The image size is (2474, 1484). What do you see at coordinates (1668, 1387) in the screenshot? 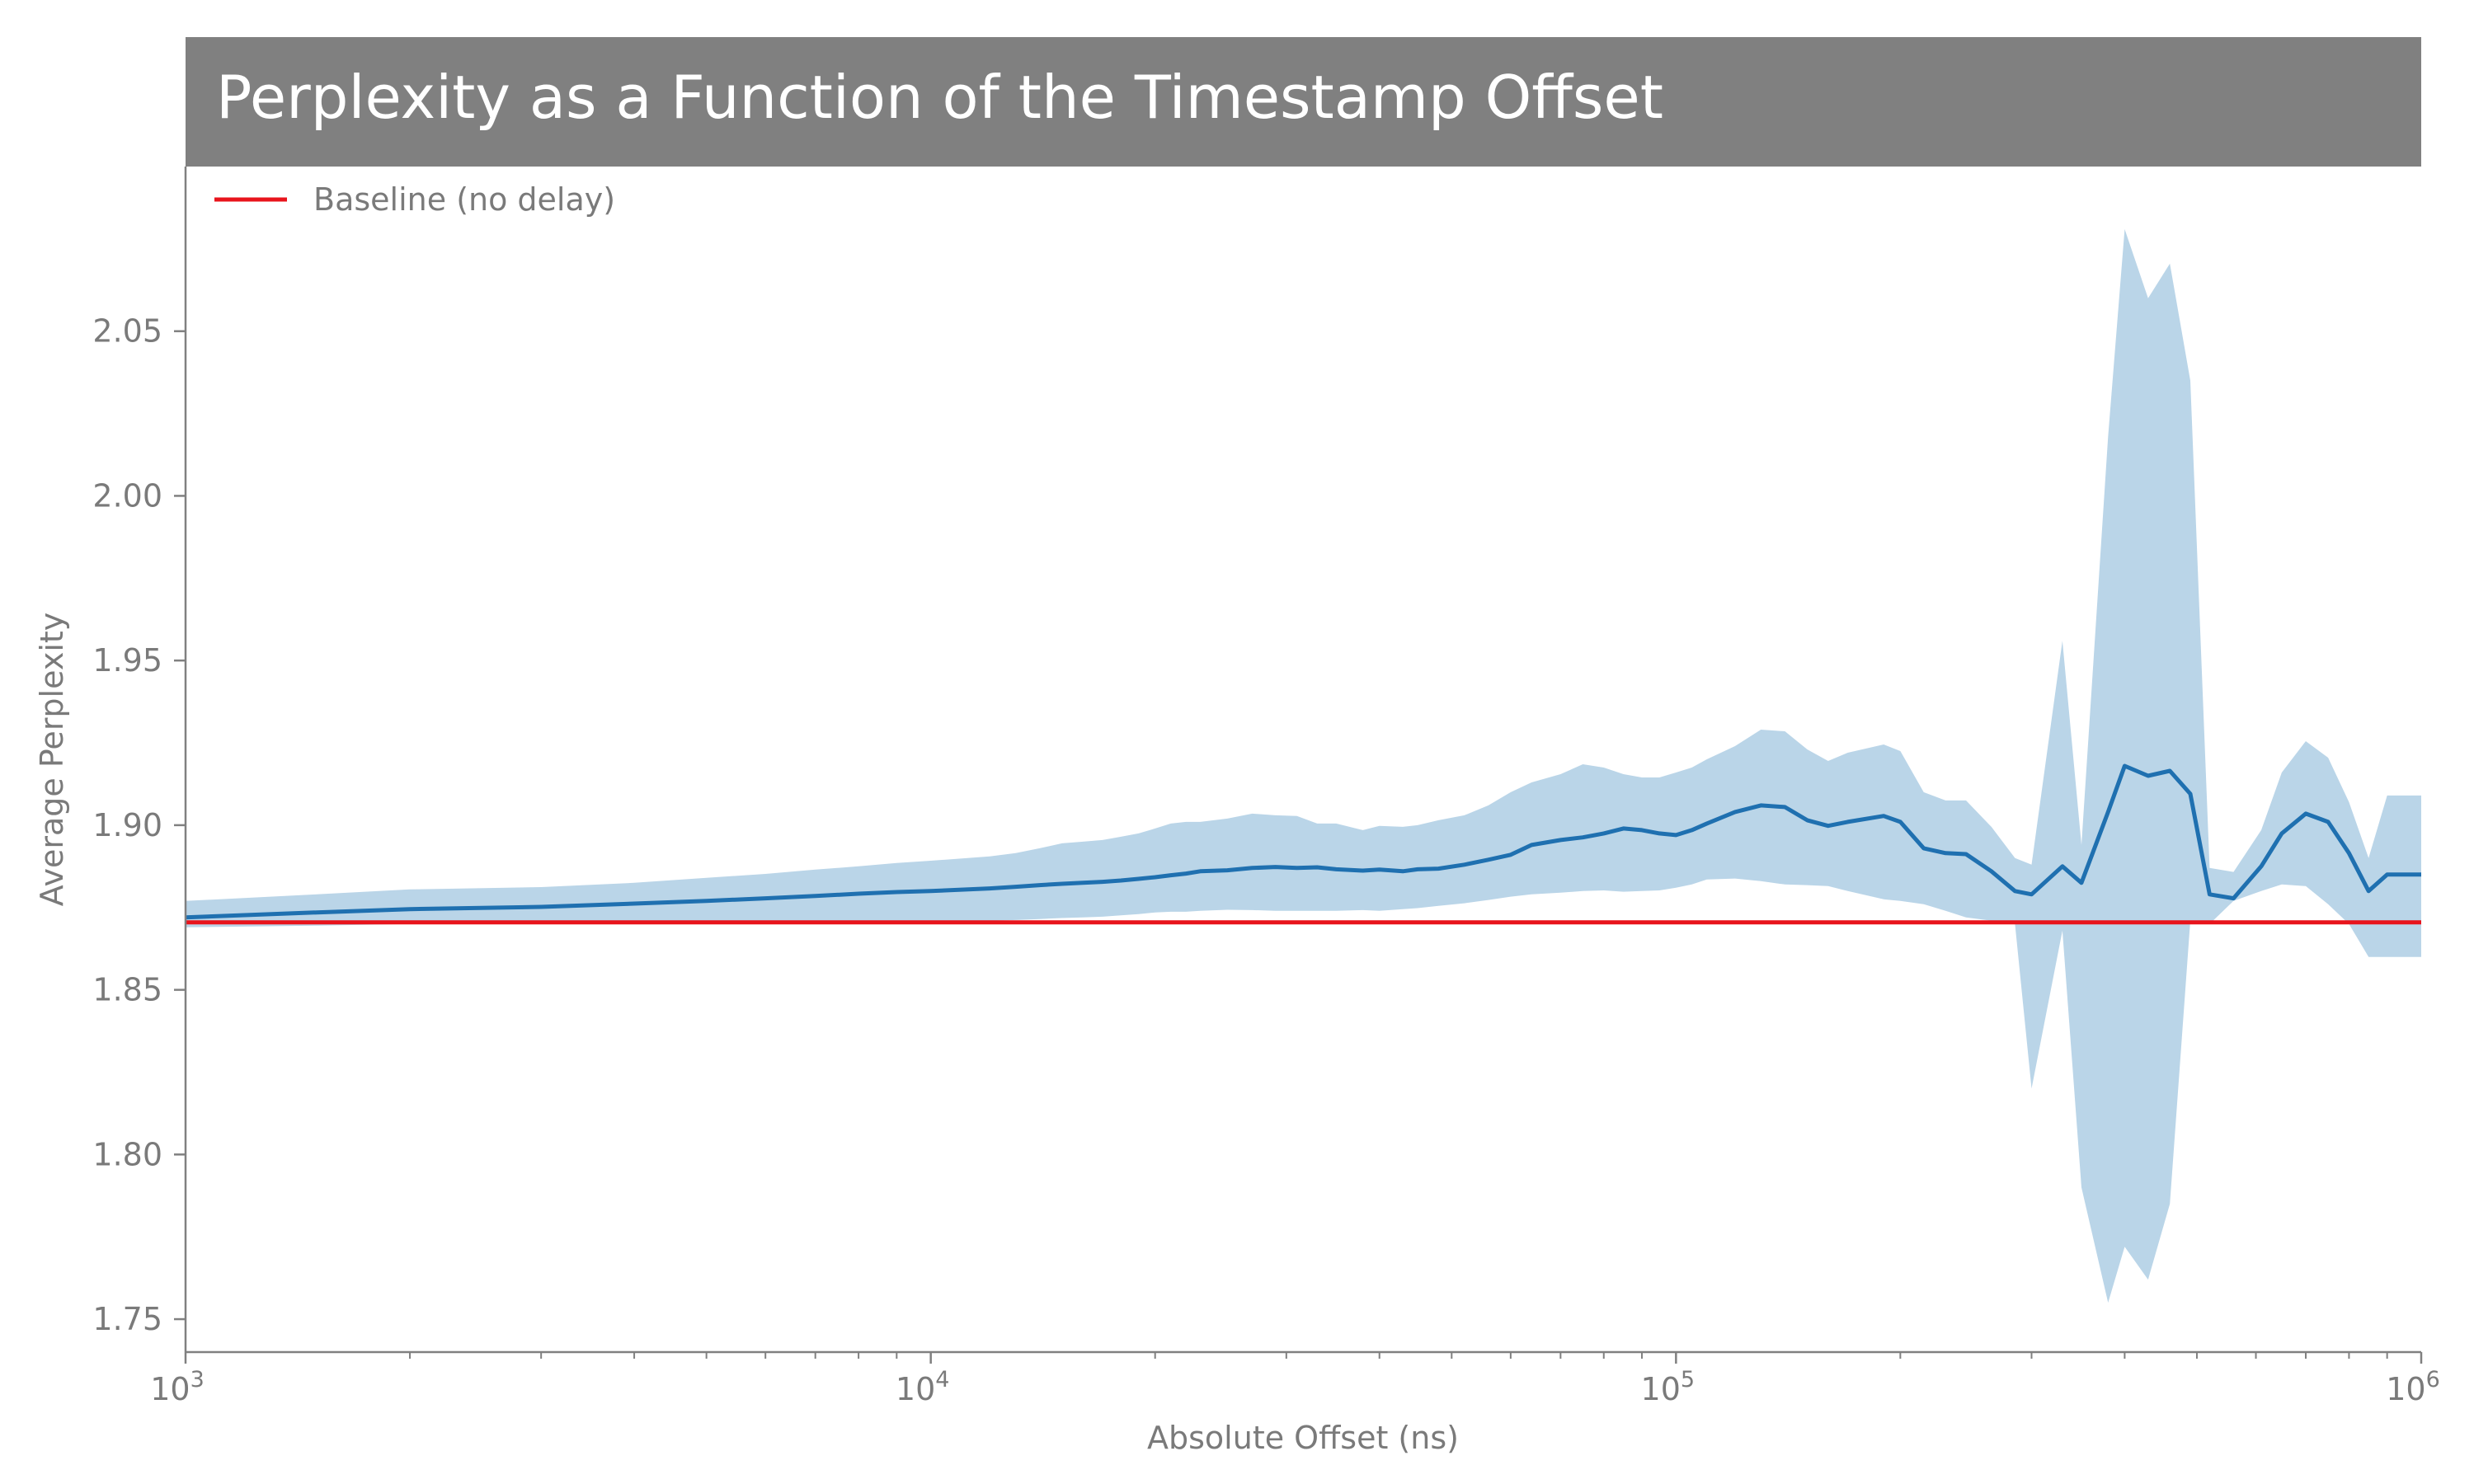
I see `x-tick-label: 10⁵` at bounding box center [1668, 1387].